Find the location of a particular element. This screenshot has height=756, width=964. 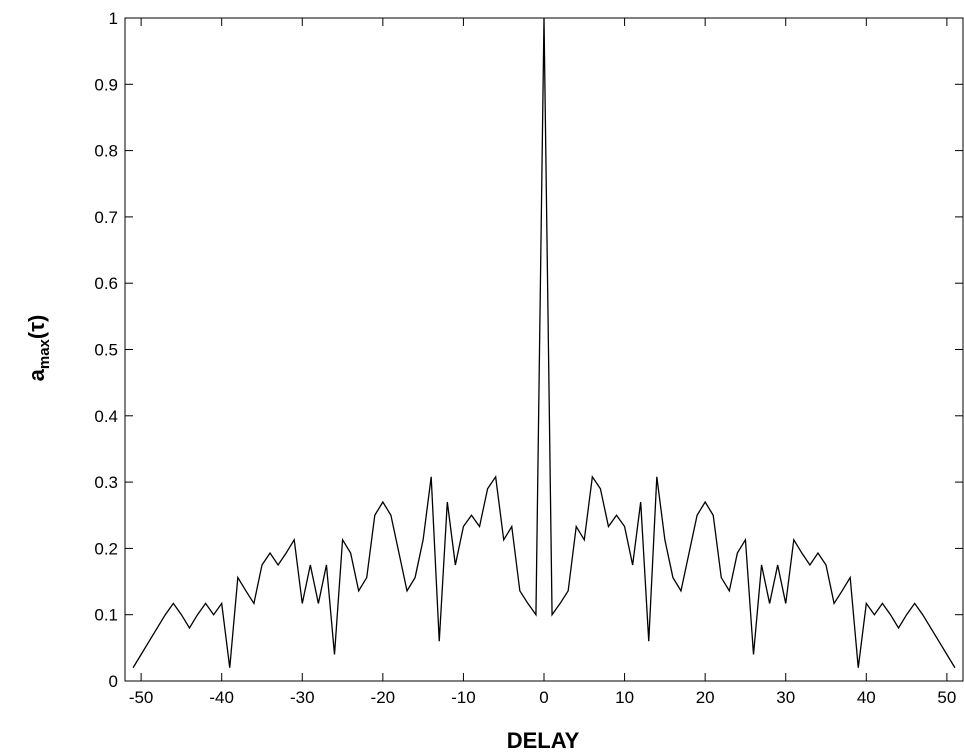

y-tick-label: 0.1 is located at coordinates (106, 615).